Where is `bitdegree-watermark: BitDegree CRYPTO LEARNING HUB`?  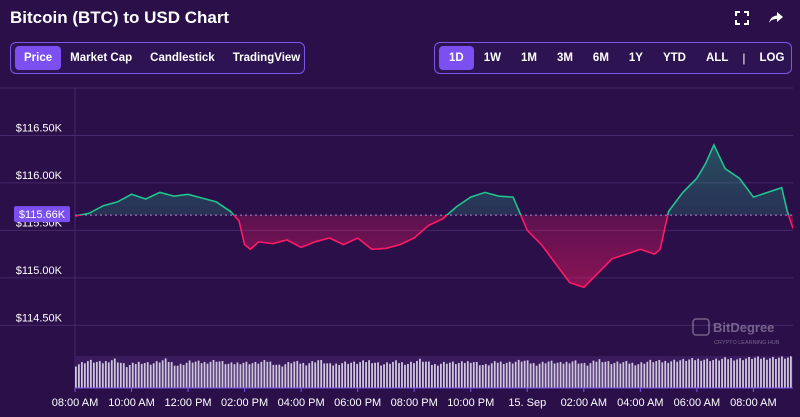 bitdegree-watermark: BitDegree CRYPTO LEARNING HUB is located at coordinates (736, 332).